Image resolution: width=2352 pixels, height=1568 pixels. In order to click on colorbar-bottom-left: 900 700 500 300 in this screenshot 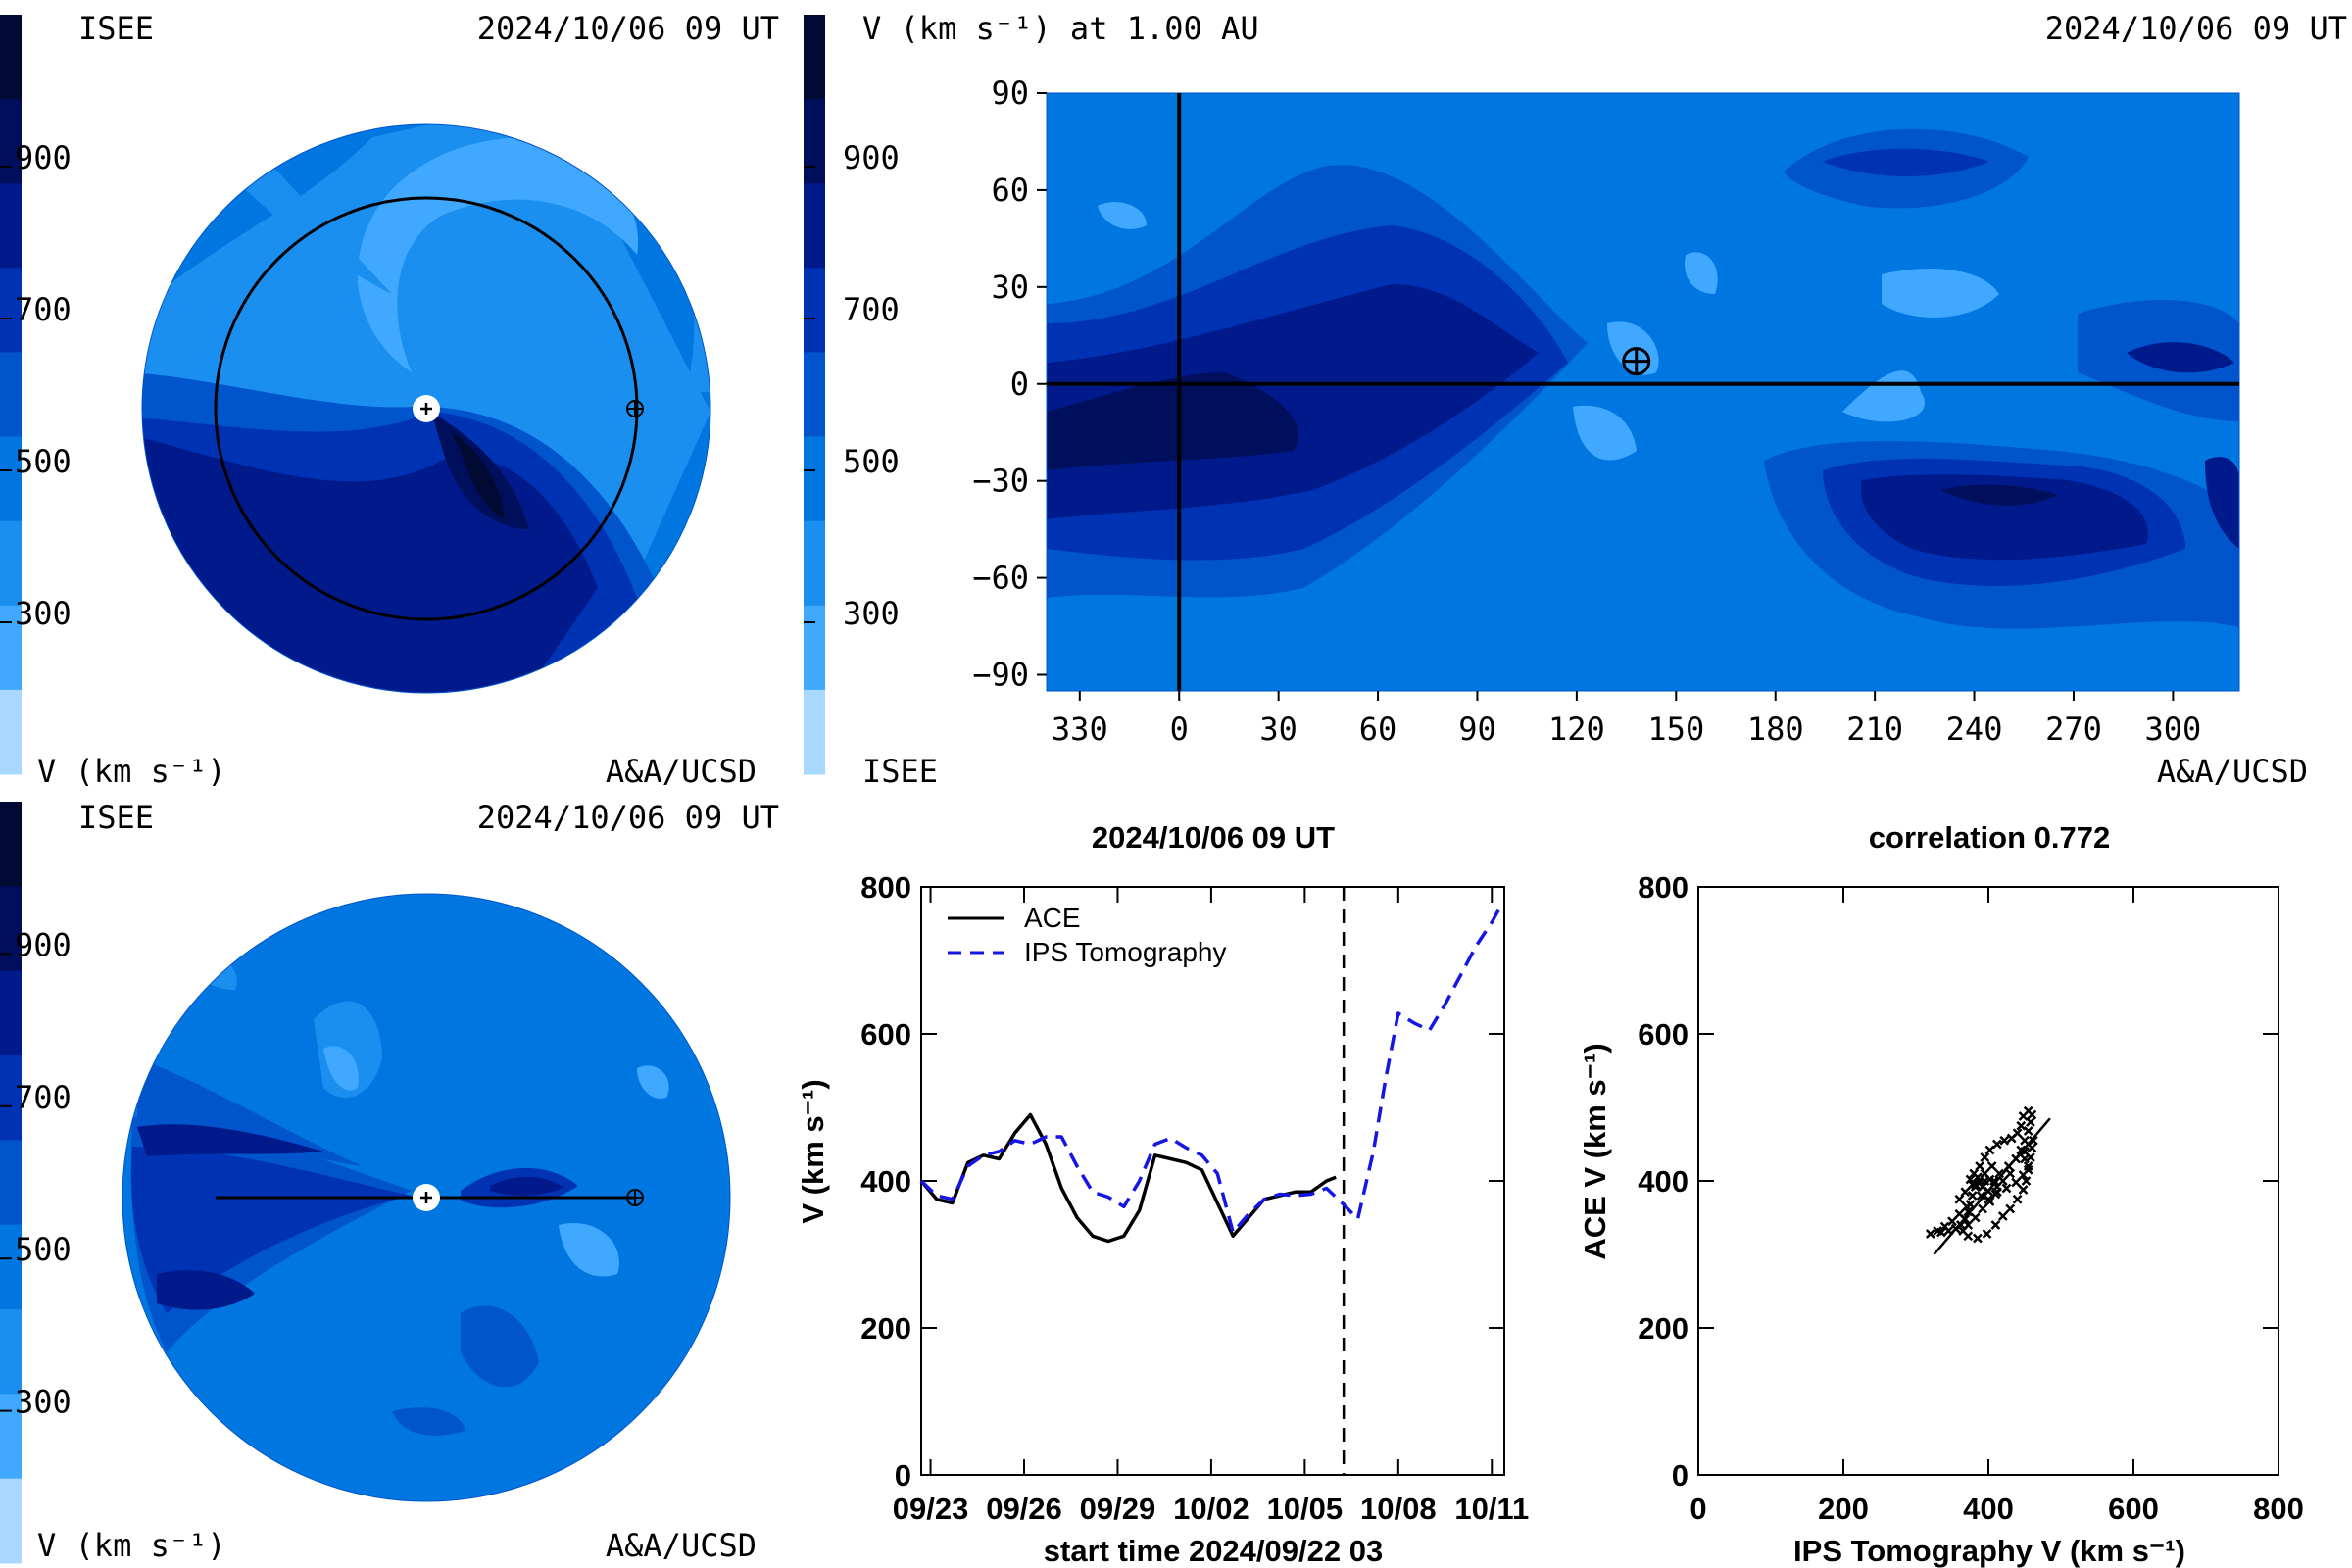, I will do `click(36, 1183)`.